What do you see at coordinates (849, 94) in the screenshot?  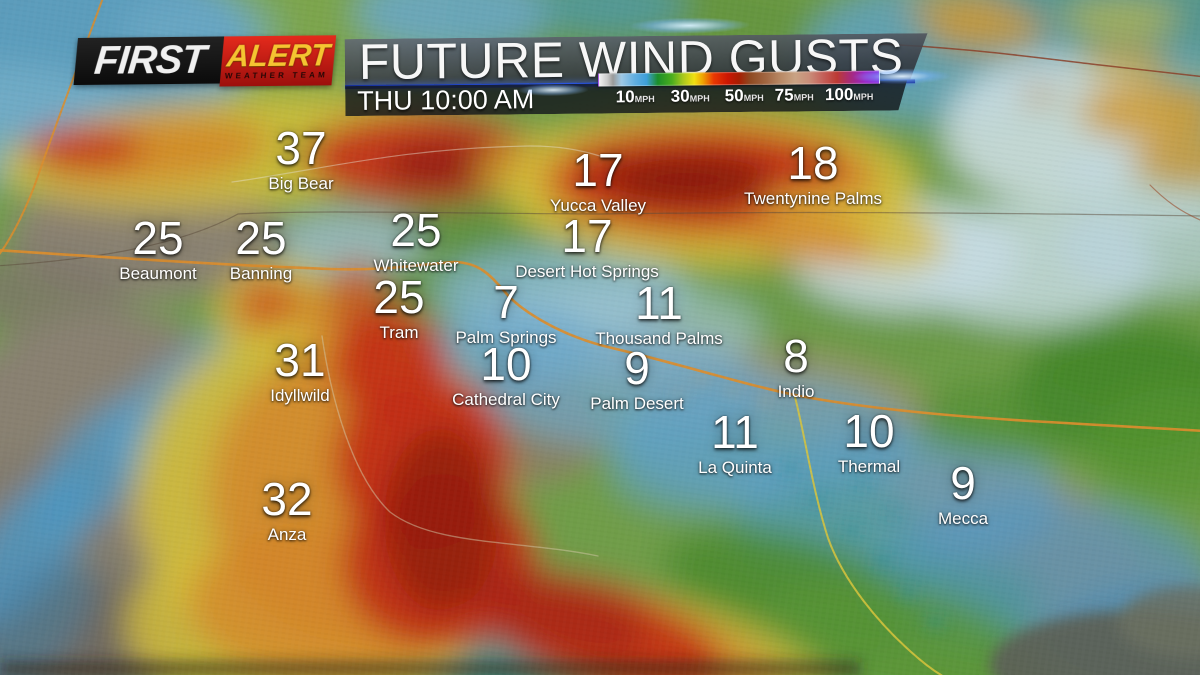 I see `legend-tick: 100MPH` at bounding box center [849, 94].